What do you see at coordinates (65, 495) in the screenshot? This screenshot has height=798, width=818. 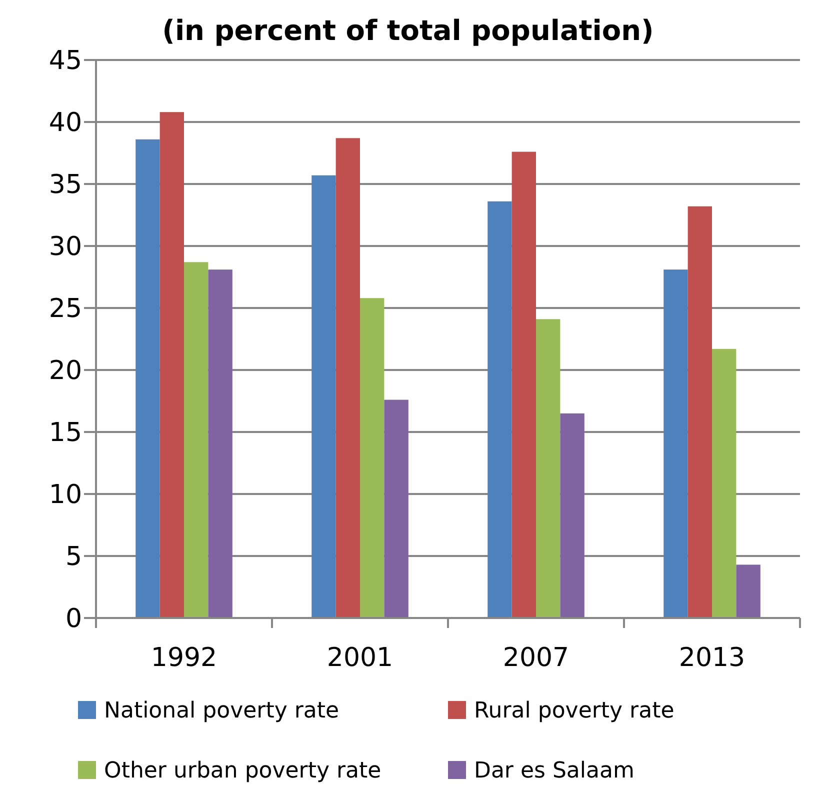 I see `y-tick-label: 10` at bounding box center [65, 495].